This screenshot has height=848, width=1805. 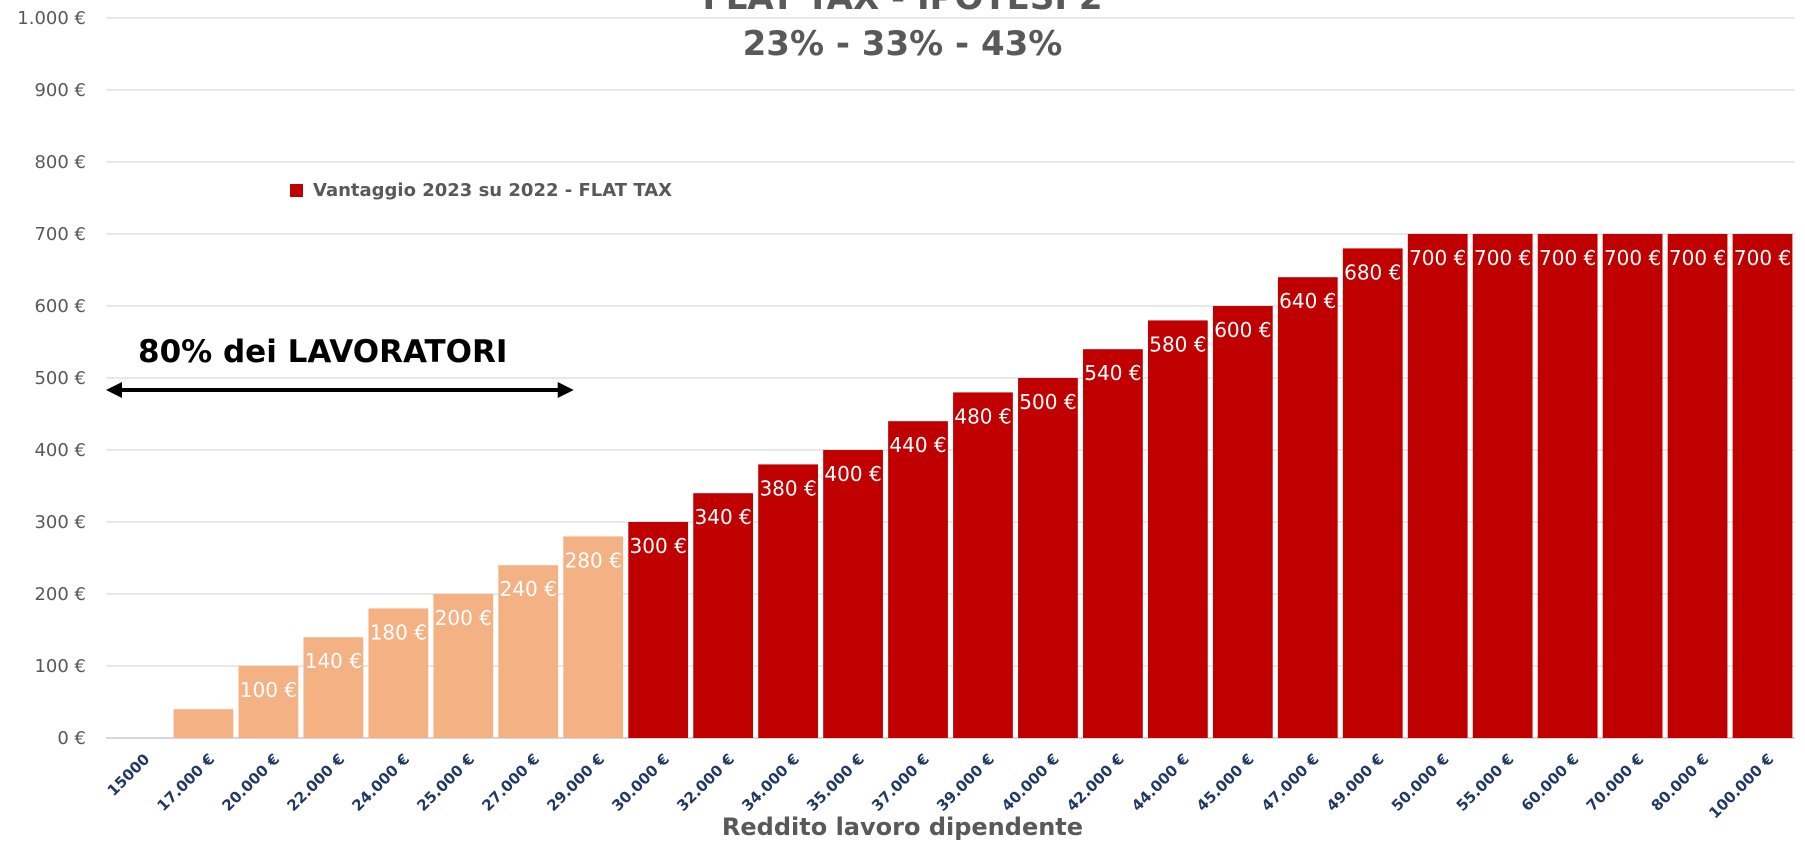 I want to click on y-tick-label: 700 €, so click(x=60, y=234).